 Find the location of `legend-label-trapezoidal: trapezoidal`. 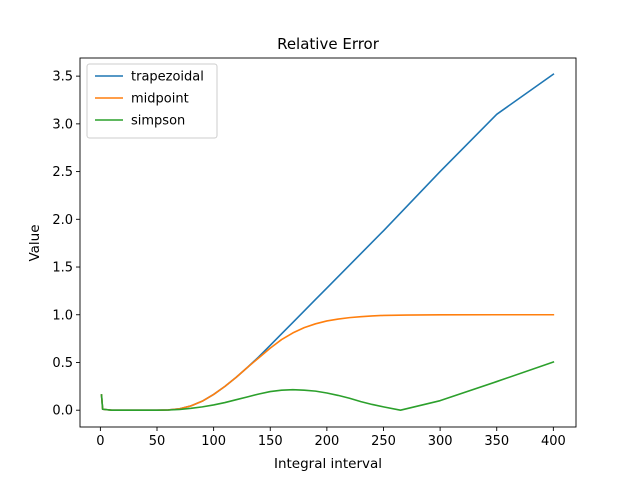

legend-label-trapezoidal: trapezoidal is located at coordinates (167, 77).